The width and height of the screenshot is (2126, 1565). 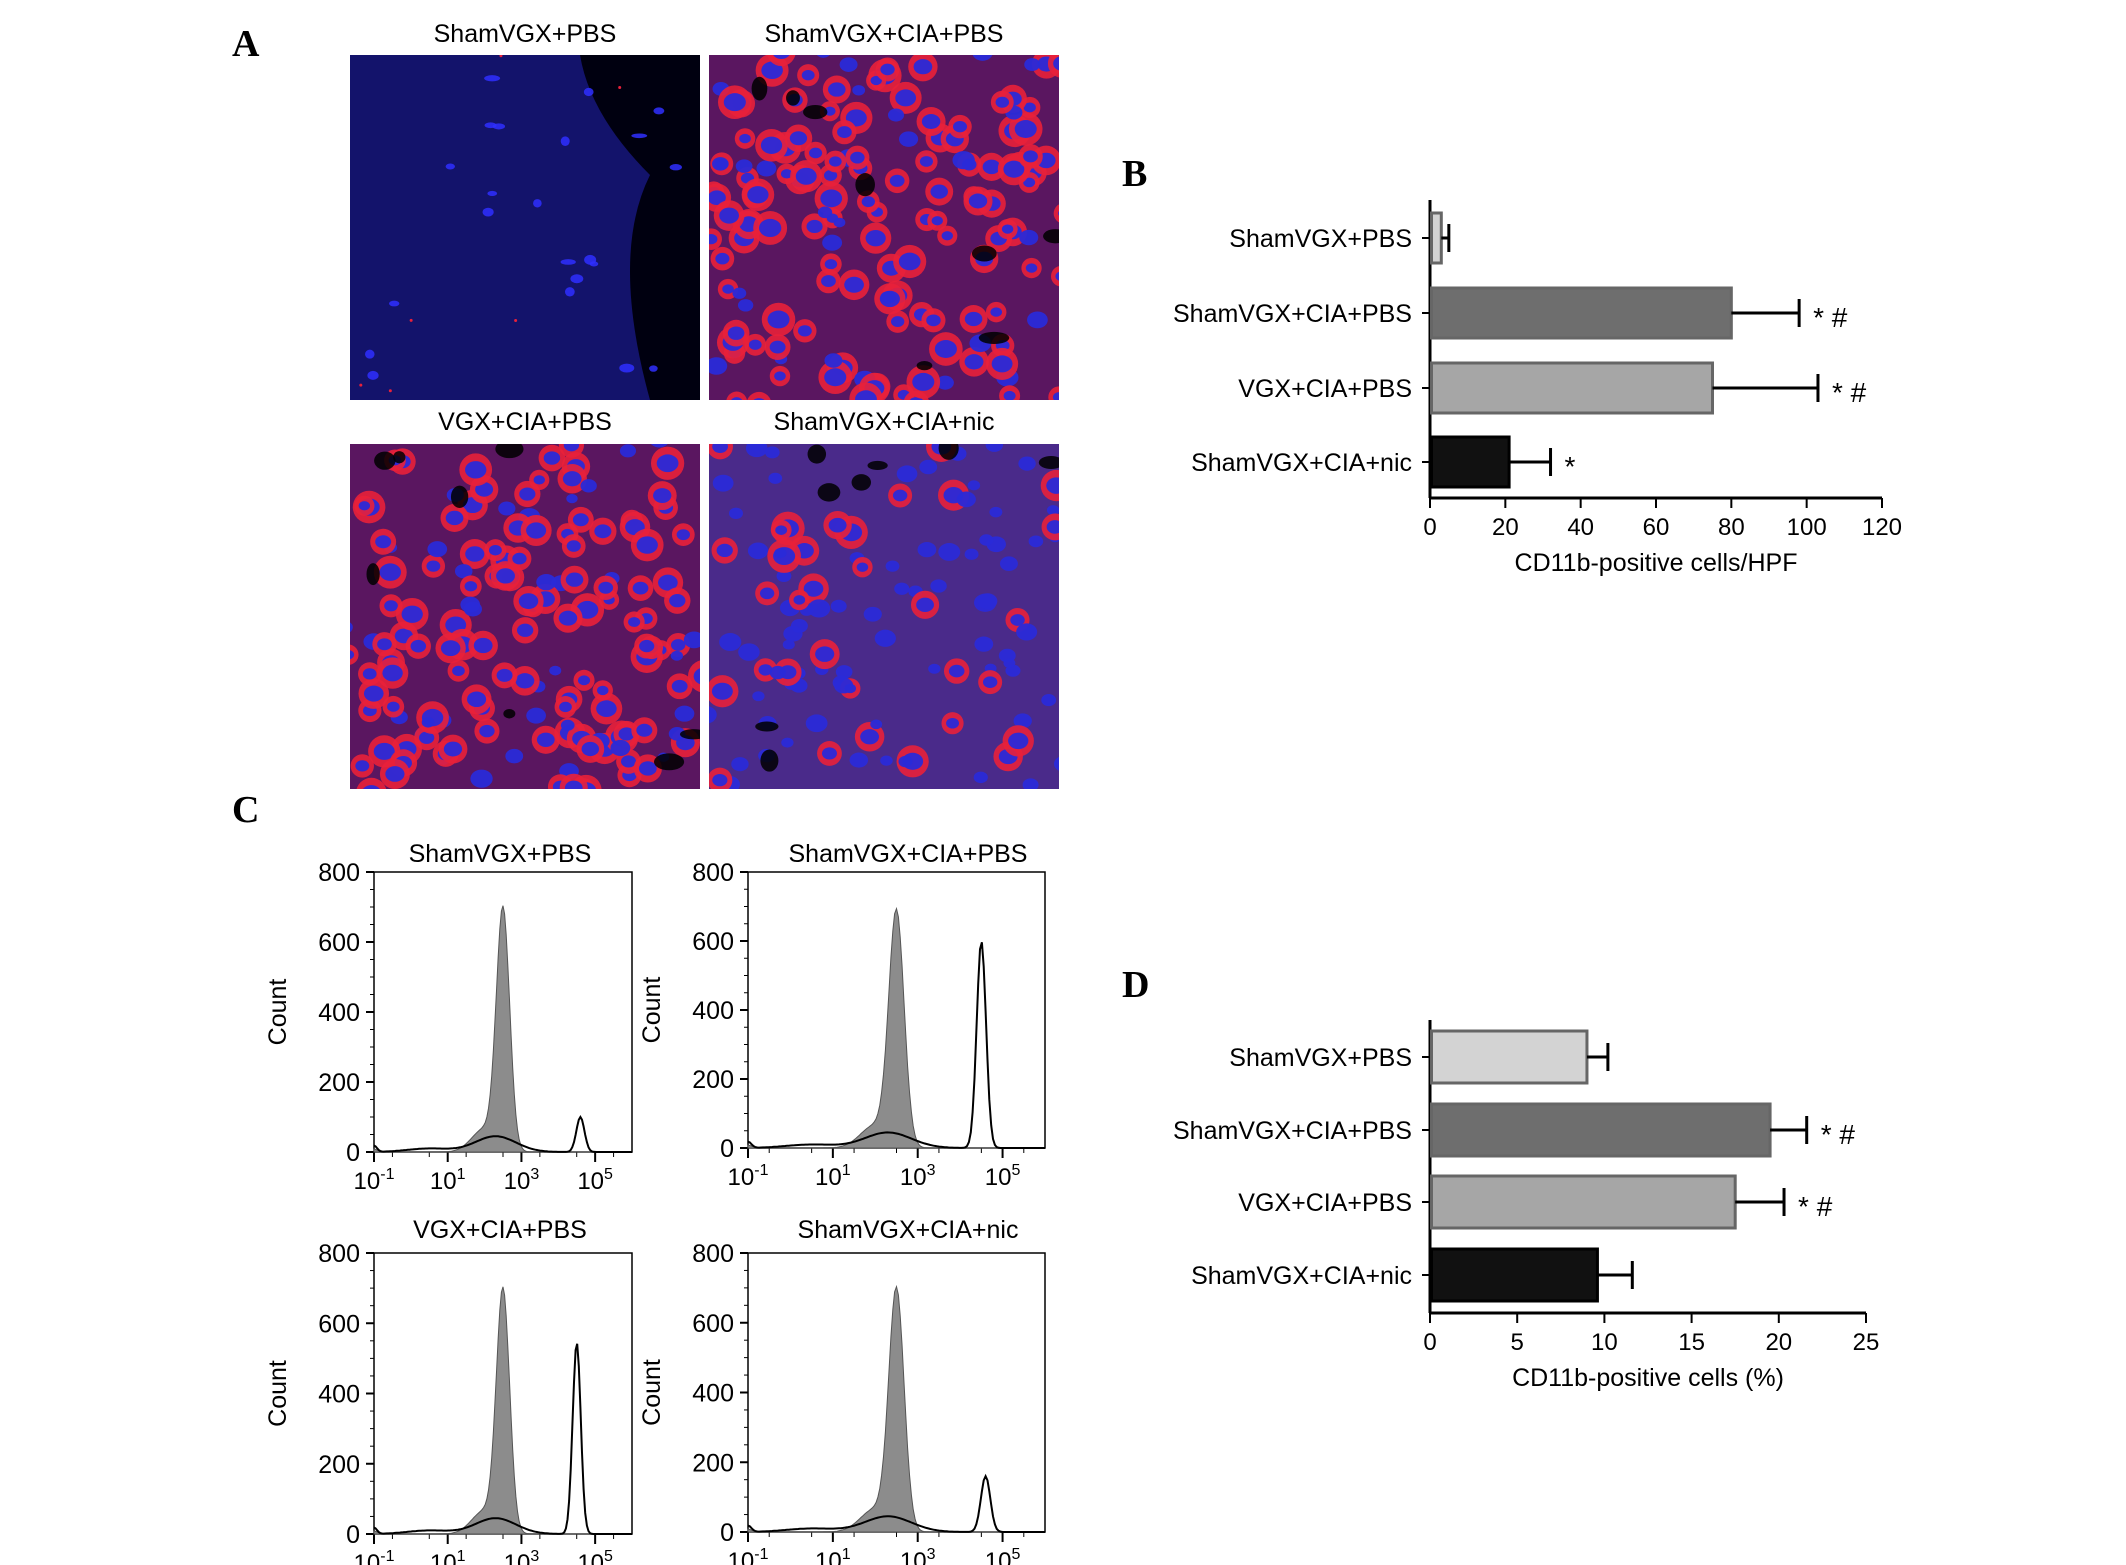 What do you see at coordinates (502, 1134) in the screenshot?
I see `stained-histogram` at bounding box center [502, 1134].